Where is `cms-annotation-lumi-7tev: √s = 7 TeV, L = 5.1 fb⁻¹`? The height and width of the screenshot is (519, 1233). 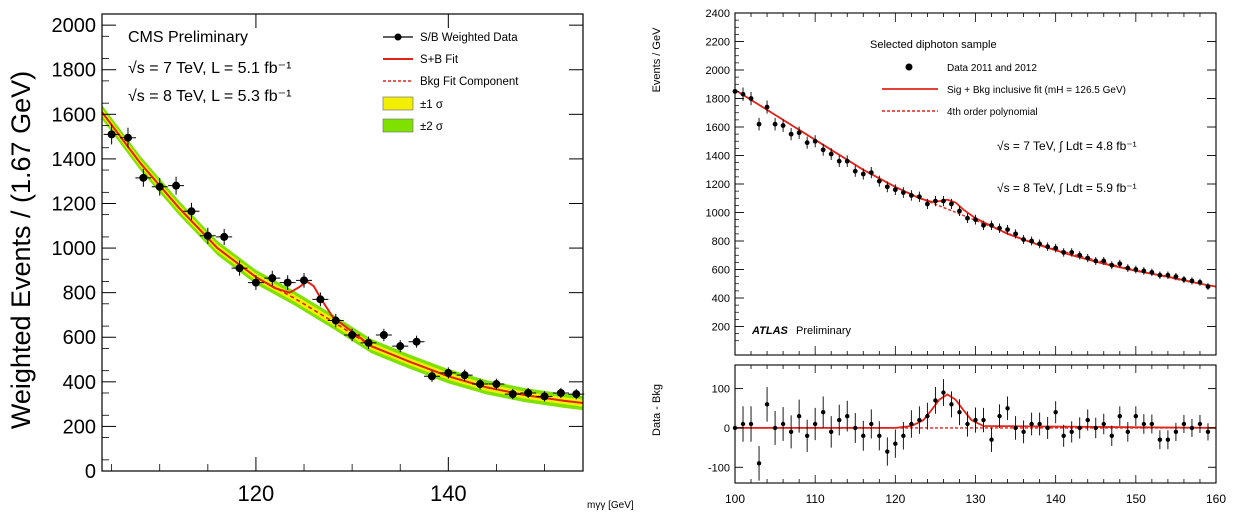 cms-annotation-lumi-7tev: √s = 7 TeV, L = 5.1 fb⁻¹ is located at coordinates (209, 68).